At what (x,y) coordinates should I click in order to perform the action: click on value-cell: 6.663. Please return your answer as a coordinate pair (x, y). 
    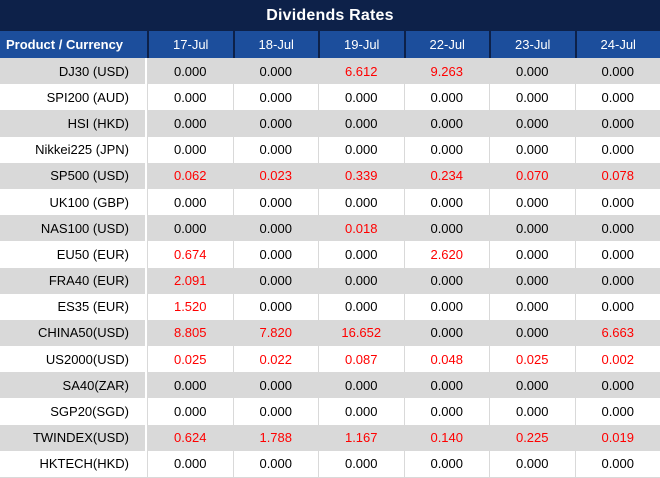
    Looking at the image, I should click on (617, 333).